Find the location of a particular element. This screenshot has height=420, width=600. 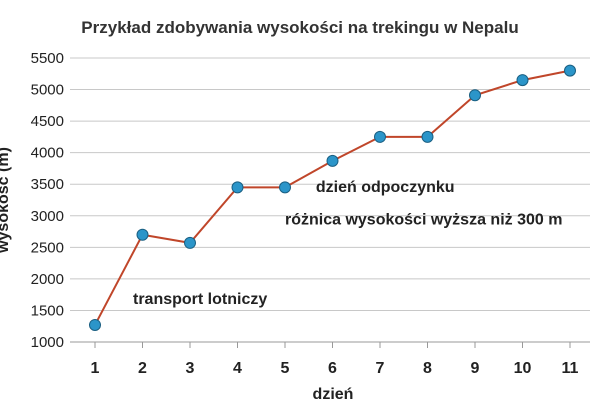

x-tick-label: 4 is located at coordinates (237, 368).